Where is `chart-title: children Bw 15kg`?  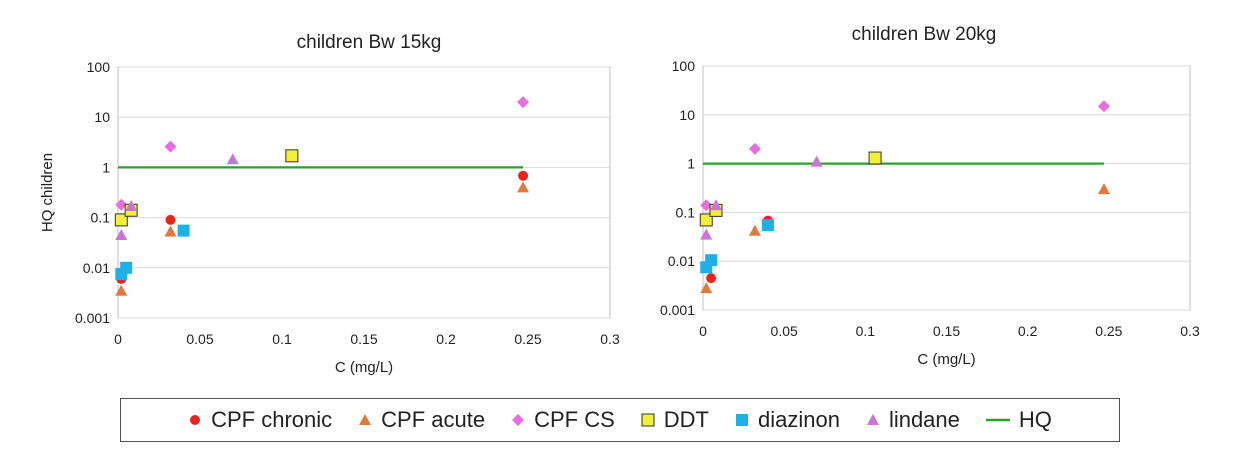 chart-title: children Bw 15kg is located at coordinates (369, 42).